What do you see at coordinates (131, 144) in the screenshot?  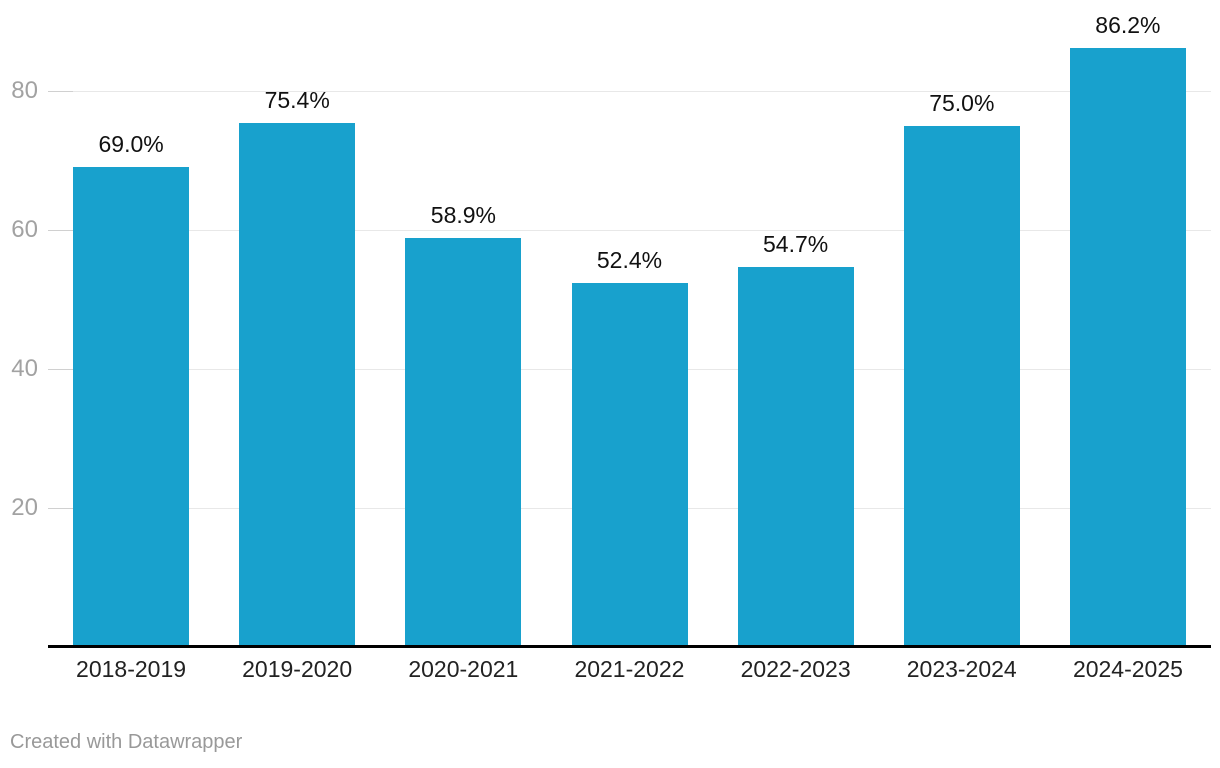 I see `bar-value-label: 69.0%` at bounding box center [131, 144].